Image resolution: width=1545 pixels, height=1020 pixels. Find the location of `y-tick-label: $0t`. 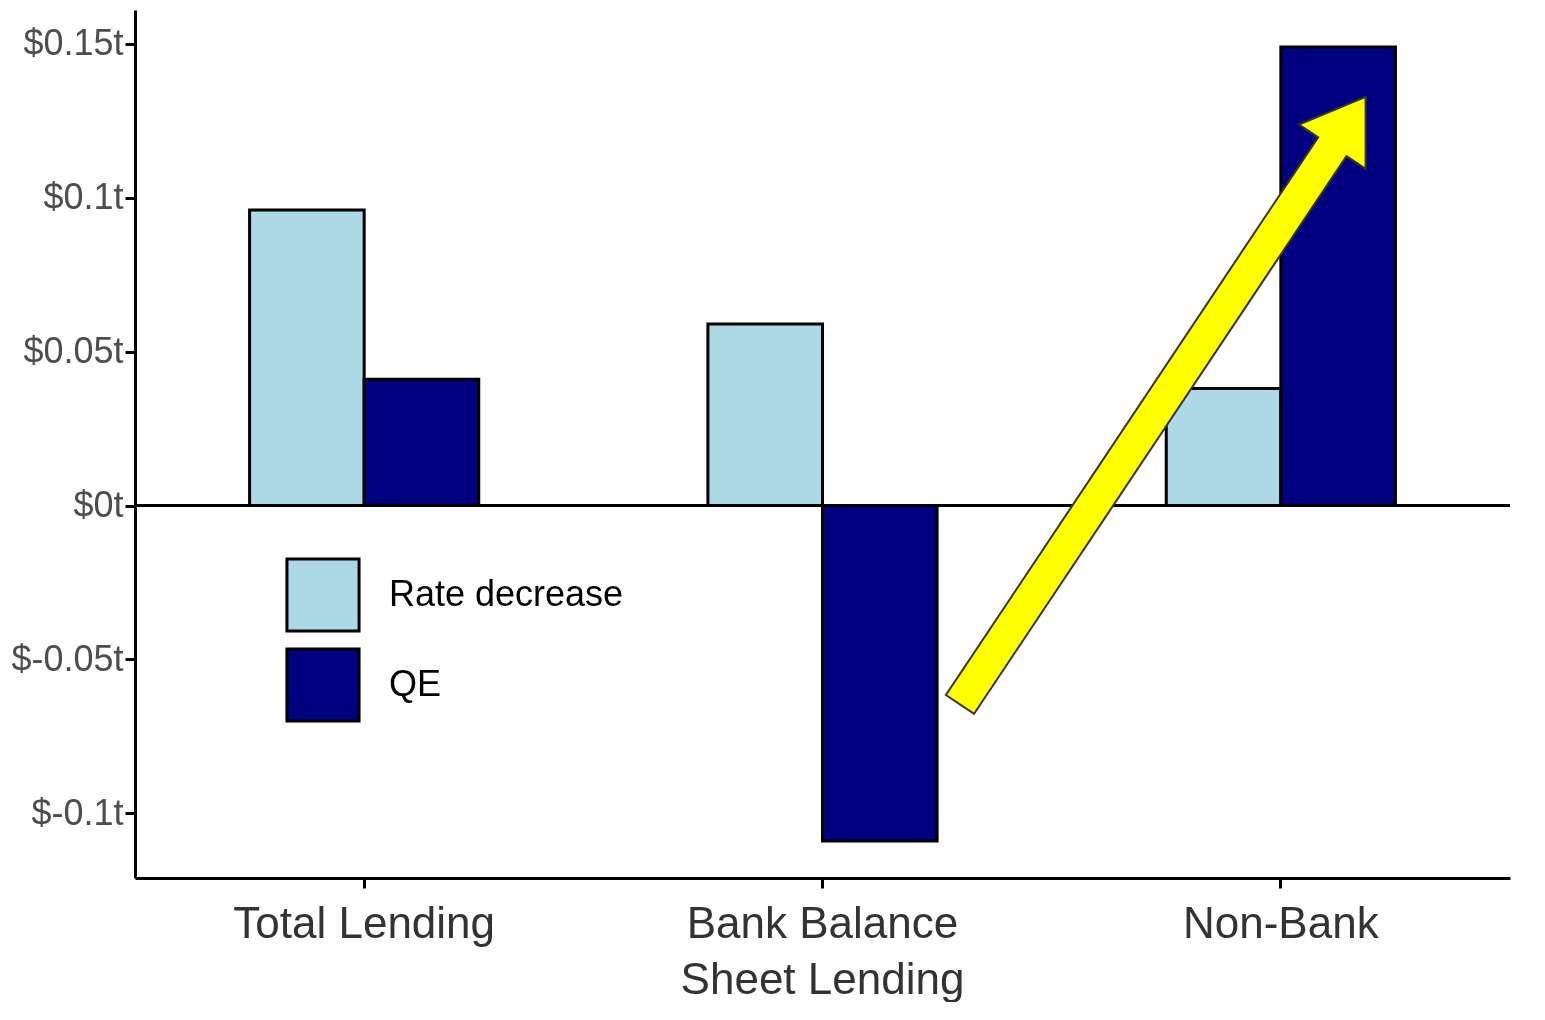

y-tick-label: $0t is located at coordinates (98, 505).